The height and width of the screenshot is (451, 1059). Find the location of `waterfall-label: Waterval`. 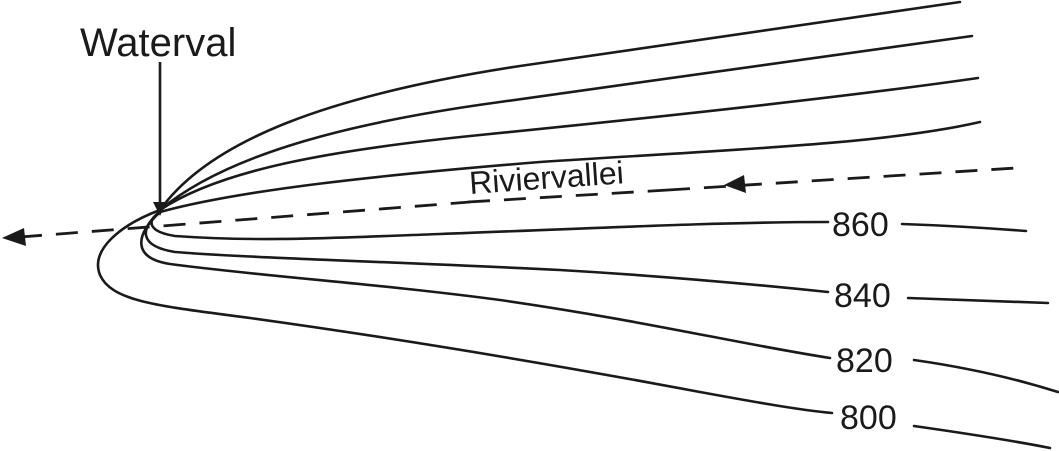

waterfall-label: Waterval is located at coordinates (158, 43).